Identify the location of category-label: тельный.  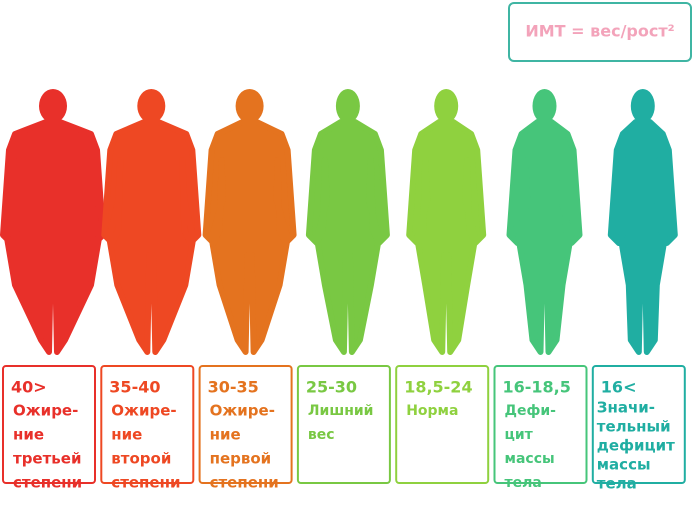
(634, 427).